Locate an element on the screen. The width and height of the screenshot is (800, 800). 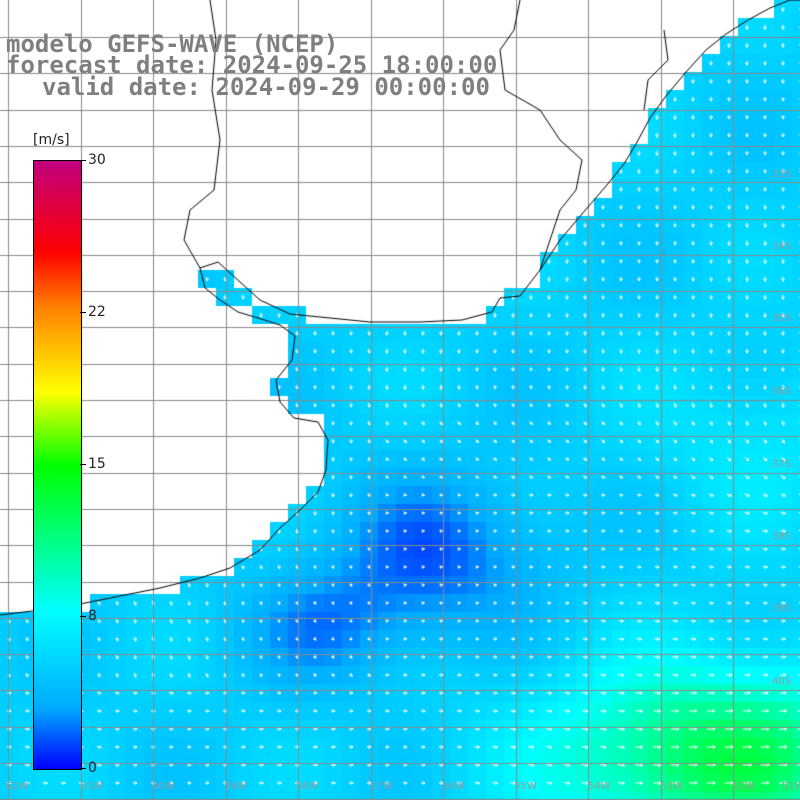
colorbar-tick-label: 8 is located at coordinates (92, 616).